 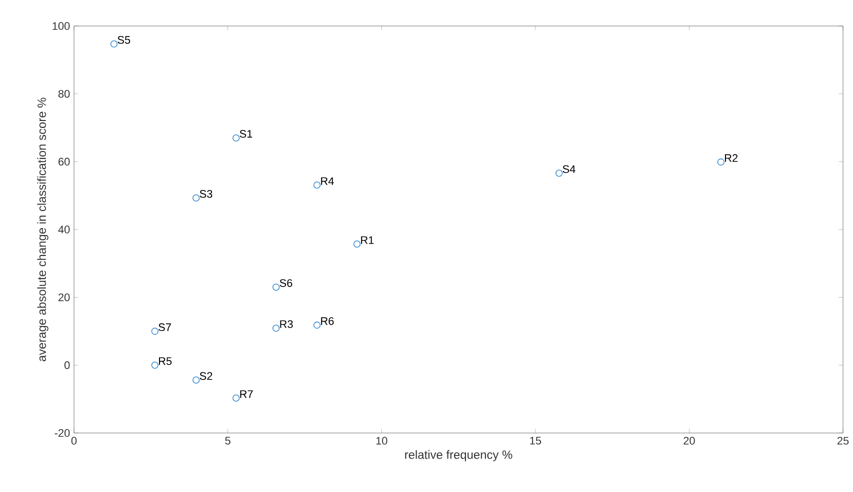 What do you see at coordinates (382, 440) in the screenshot?
I see `x-tick-label: 10` at bounding box center [382, 440].